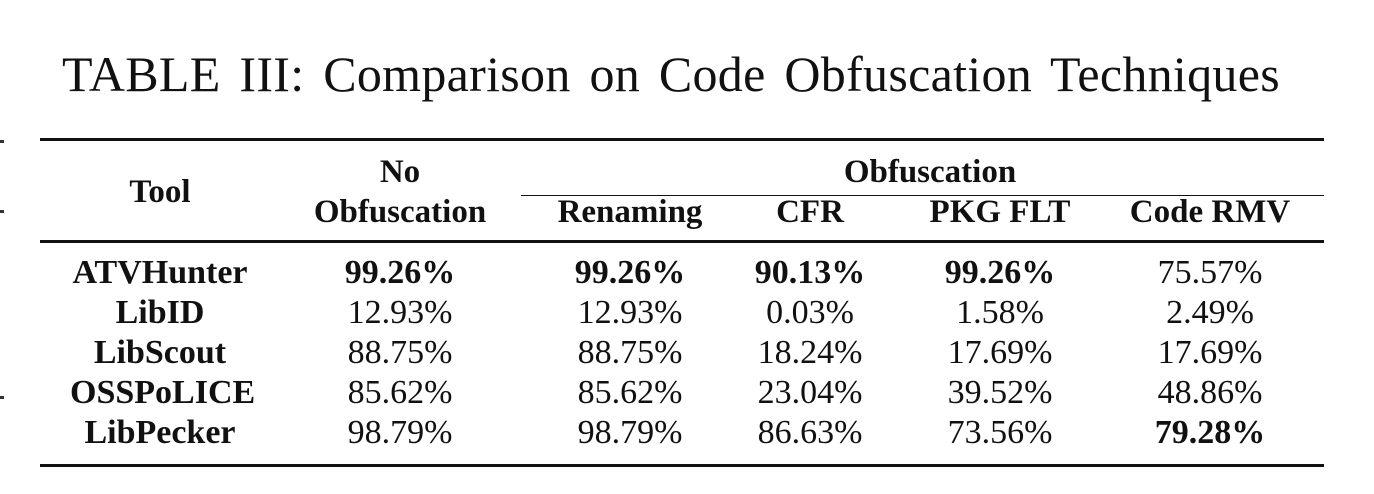  Describe the element at coordinates (160, 352) in the screenshot. I see `row-tool: LibScout` at that location.